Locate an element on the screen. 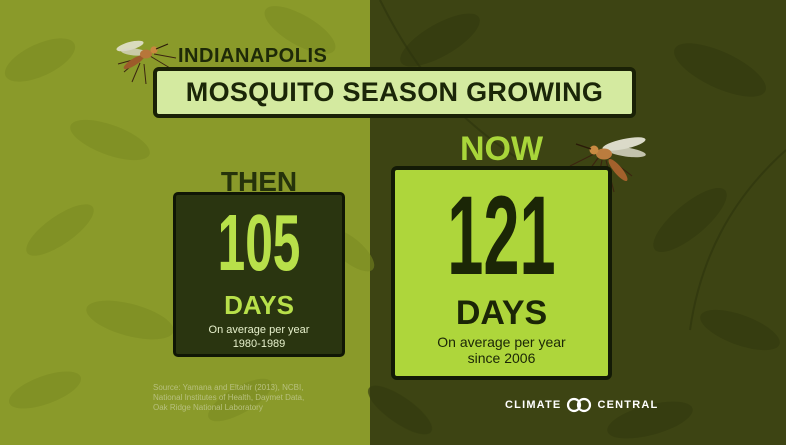 The width and height of the screenshot is (786, 445). brand-left-word: CLIMATE is located at coordinates (533, 405).